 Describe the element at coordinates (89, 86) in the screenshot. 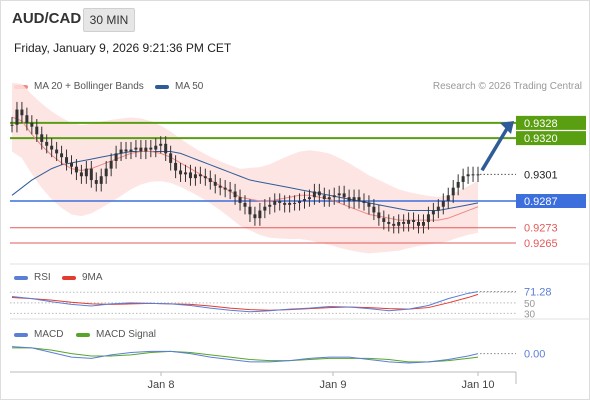

I see `legend-ma20-label: MA 20 + Bollinger Bands` at that location.